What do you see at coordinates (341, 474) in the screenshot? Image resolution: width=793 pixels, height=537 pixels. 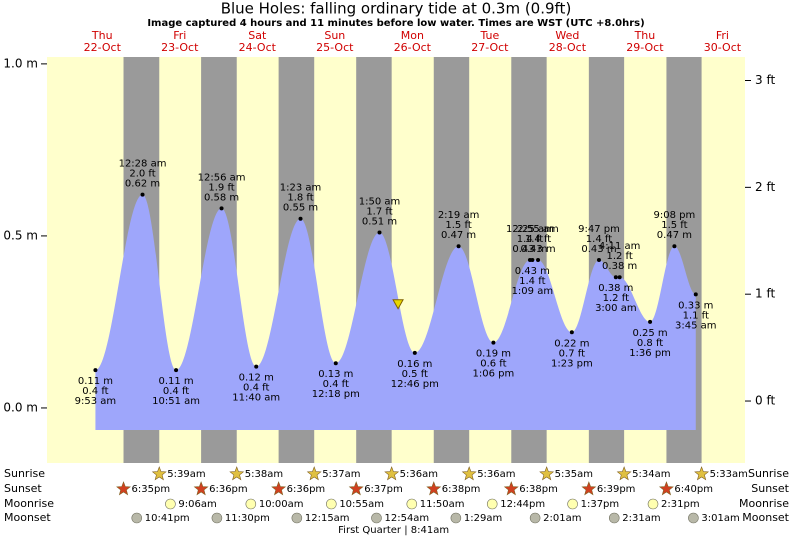 I see `sunrise-time: 5:37am` at bounding box center [341, 474].